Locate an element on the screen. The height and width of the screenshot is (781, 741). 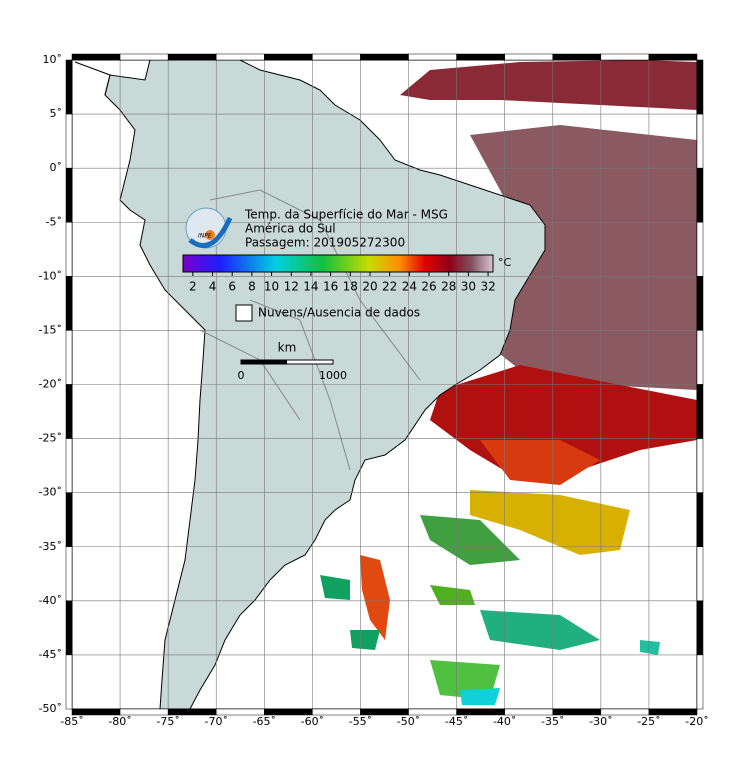
x-tick-label: -45˚ is located at coordinates (456, 721).